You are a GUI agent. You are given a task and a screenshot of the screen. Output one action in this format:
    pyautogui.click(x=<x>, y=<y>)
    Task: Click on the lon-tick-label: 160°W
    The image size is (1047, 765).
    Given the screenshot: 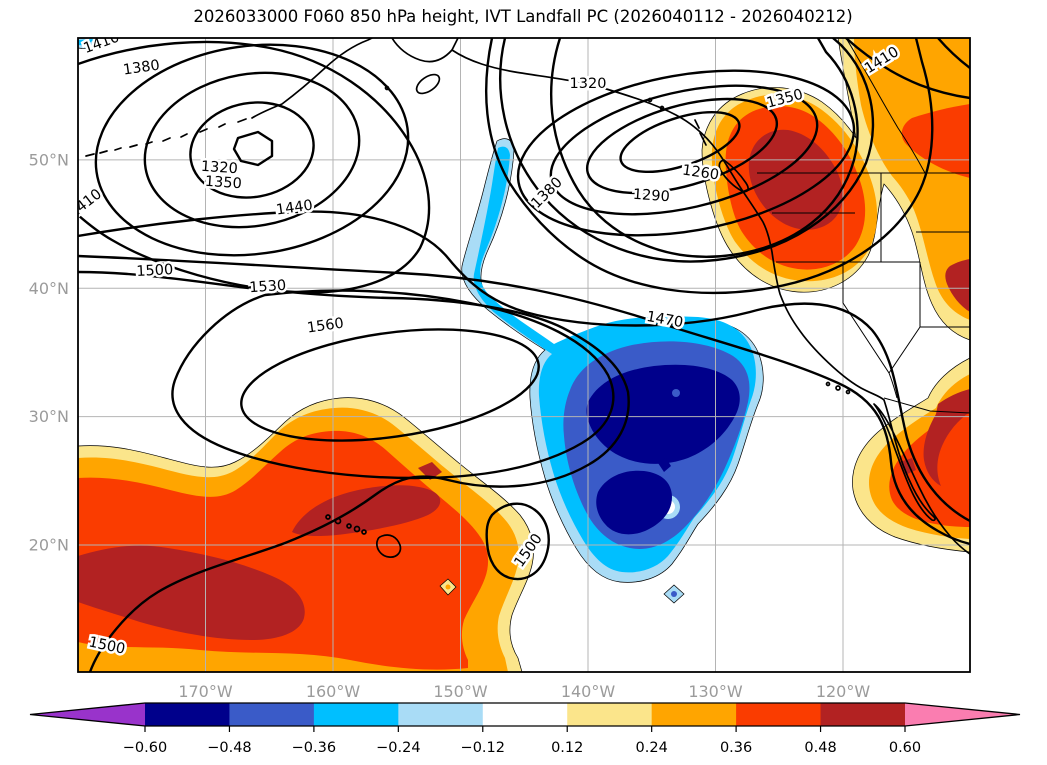 What is the action you would take?
    pyautogui.click(x=333, y=691)
    